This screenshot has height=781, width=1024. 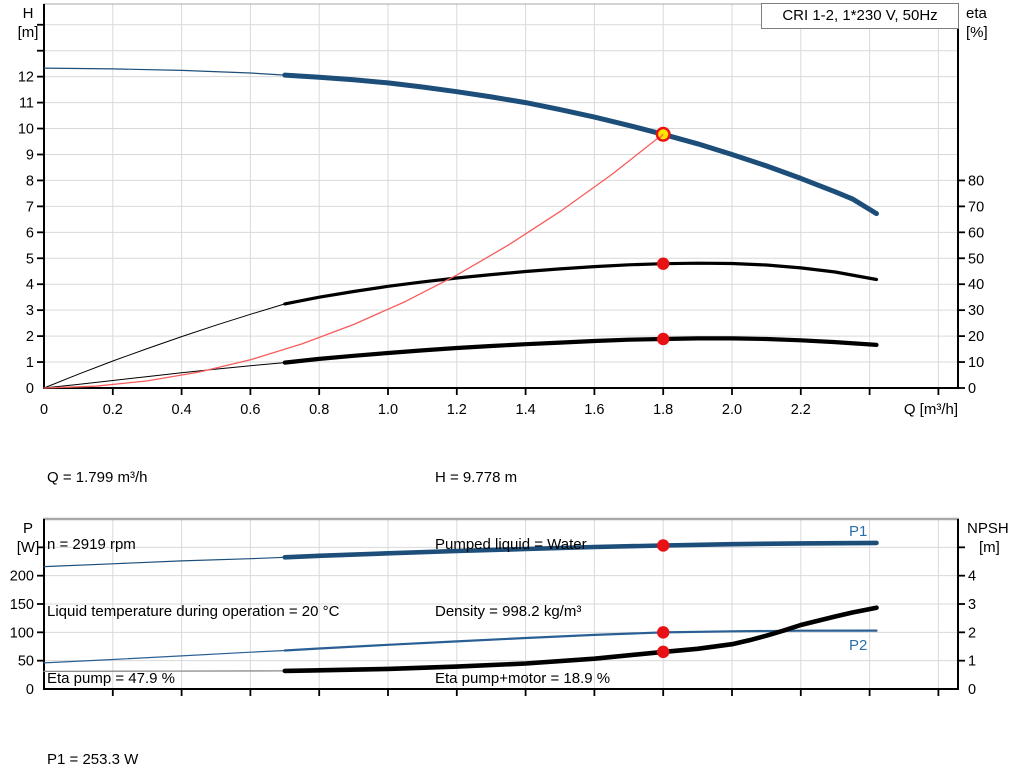 What do you see at coordinates (28, 32) in the screenshot?
I see `h-axis-unit: [m]` at bounding box center [28, 32].